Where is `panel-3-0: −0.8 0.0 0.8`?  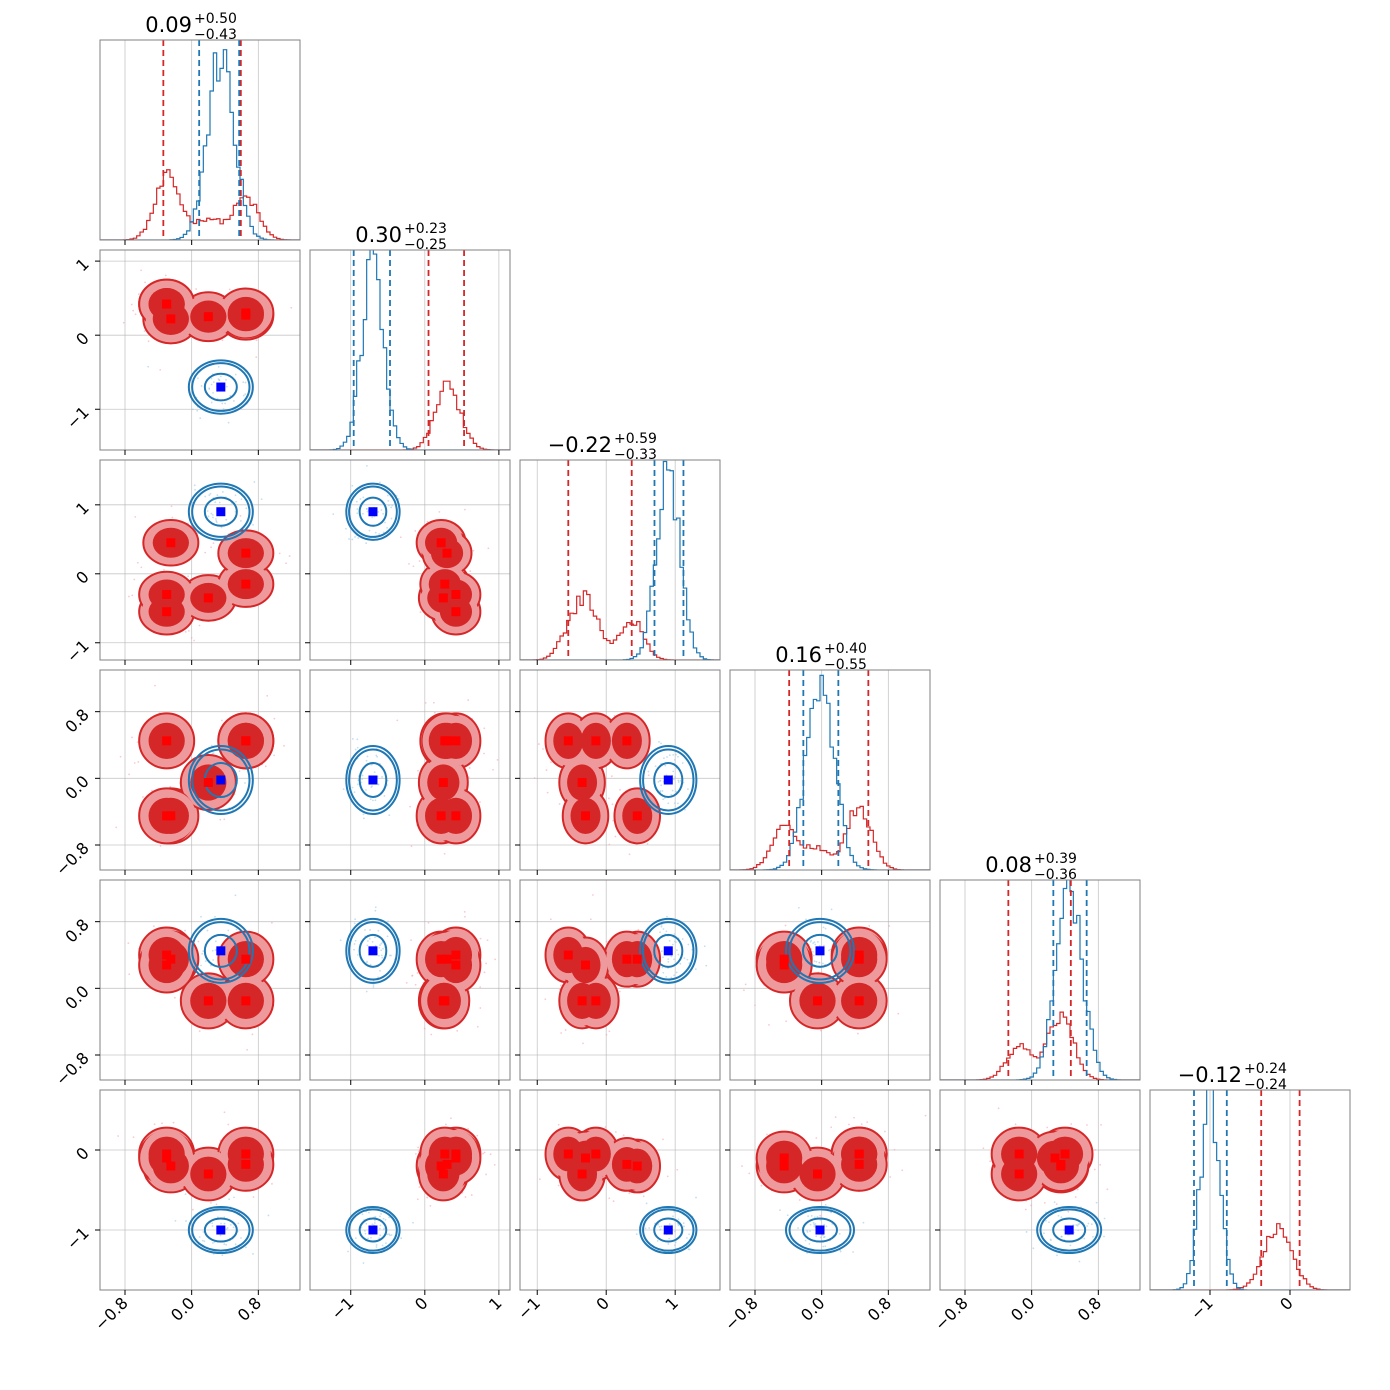
panel-3-0: −0.8 0.0 0.8 is located at coordinates (176, 774).